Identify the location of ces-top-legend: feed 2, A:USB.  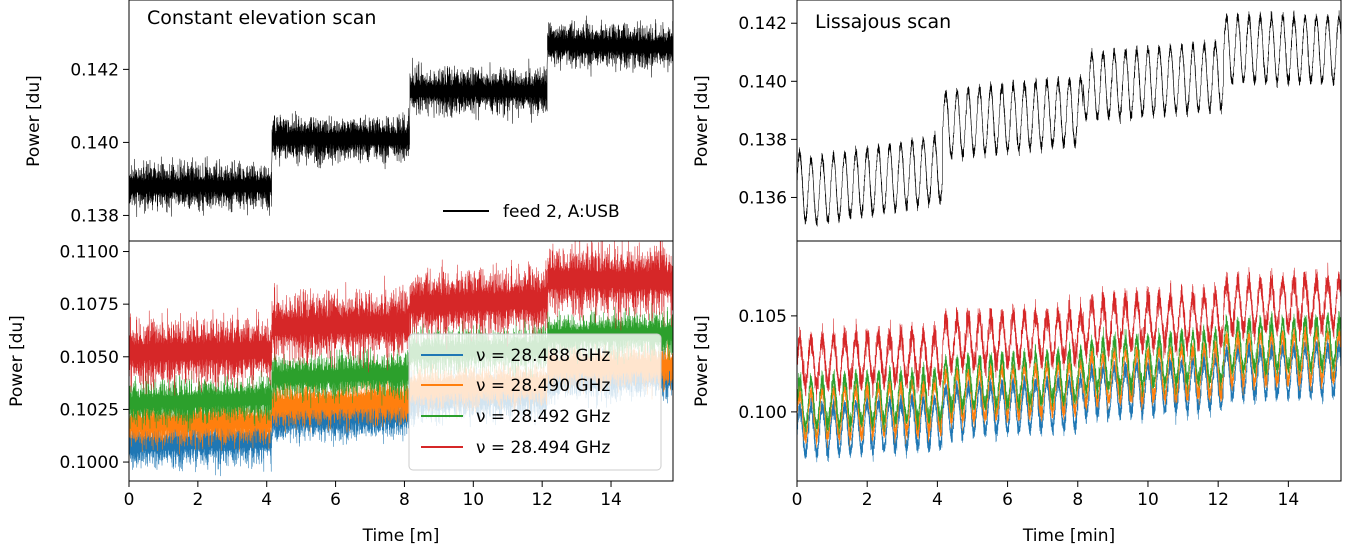
(531, 212).